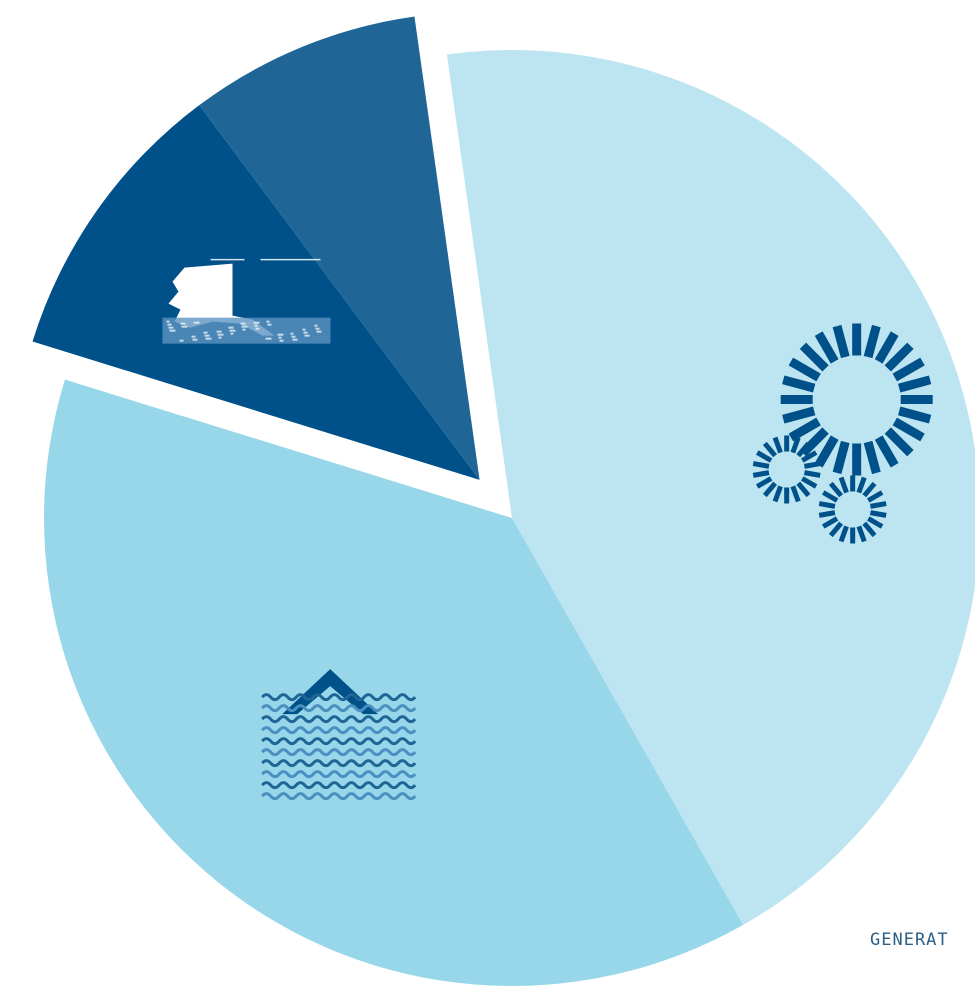 This screenshot has width=975, height=988. Describe the element at coordinates (246, 301) in the screenshot. I see `alaska-map-icon` at that location.